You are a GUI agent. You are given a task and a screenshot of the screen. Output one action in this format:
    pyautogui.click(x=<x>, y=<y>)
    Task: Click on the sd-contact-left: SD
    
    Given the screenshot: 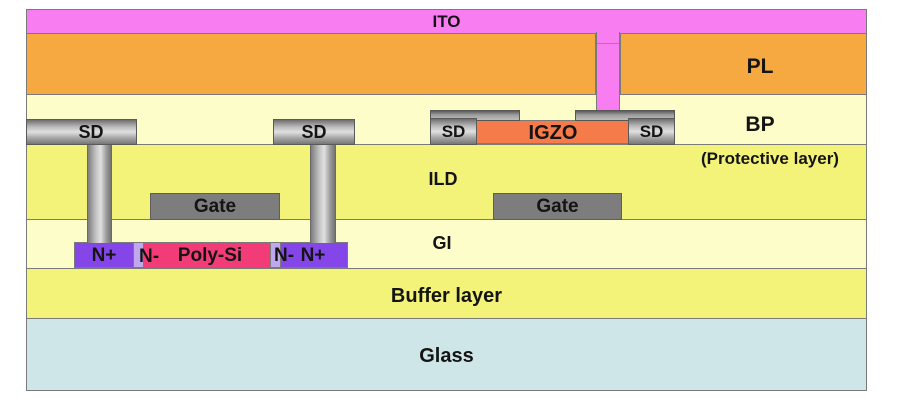 What is the action you would take?
    pyautogui.click(x=81, y=132)
    